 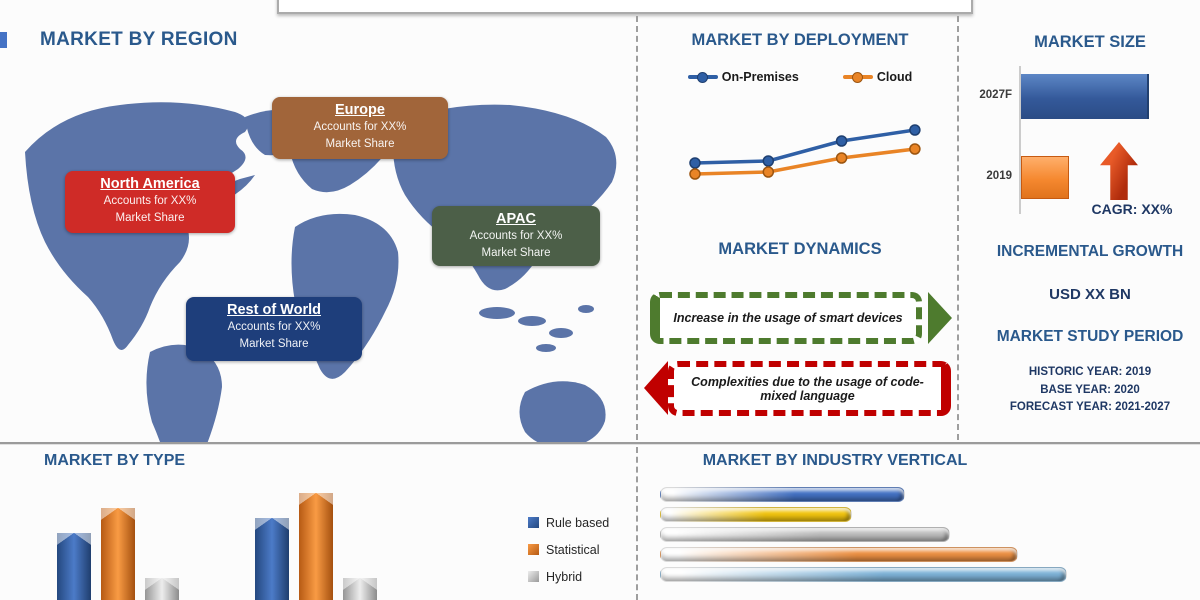 I want to click on section-title-dynamics: MARKET DYNAMICS, so click(x=800, y=249).